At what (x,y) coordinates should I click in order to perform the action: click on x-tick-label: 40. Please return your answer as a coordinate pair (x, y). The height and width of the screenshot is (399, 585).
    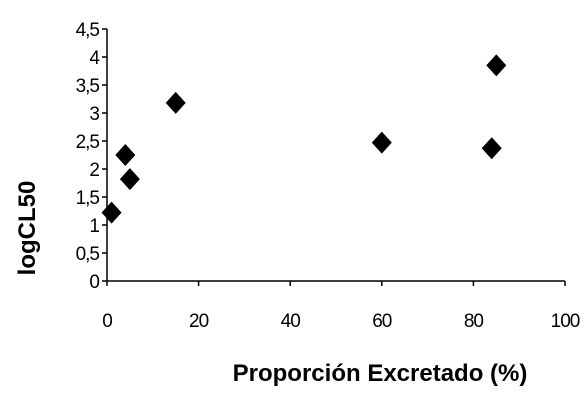
    Looking at the image, I should click on (291, 321).